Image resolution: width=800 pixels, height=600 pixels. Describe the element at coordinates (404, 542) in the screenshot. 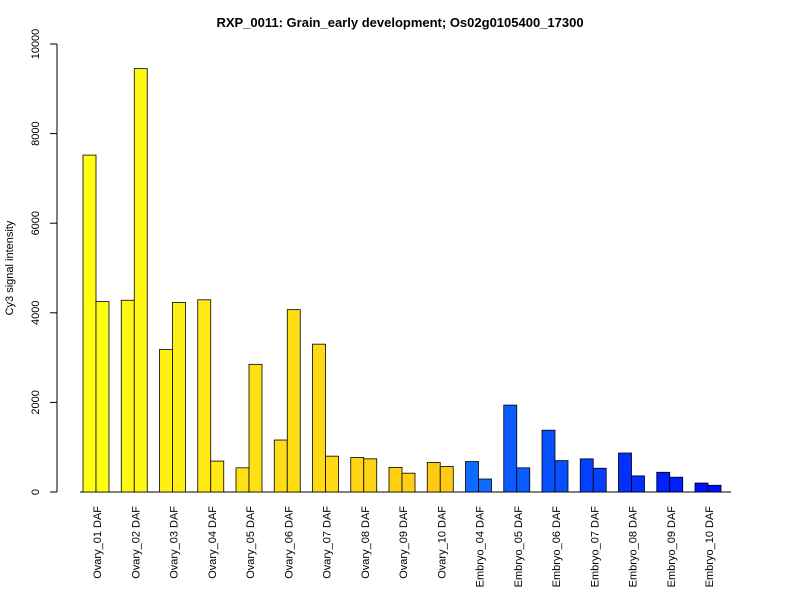

I see `category-label: Ovary_09 DAF` at that location.